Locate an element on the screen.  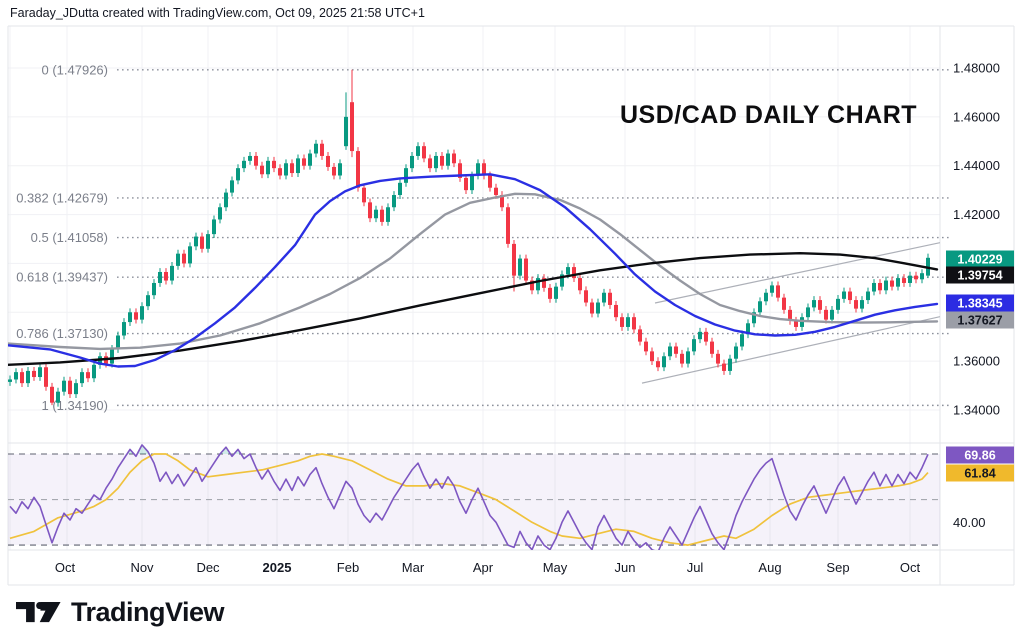
ma-black-tag: 1.39754 is located at coordinates (980, 275).